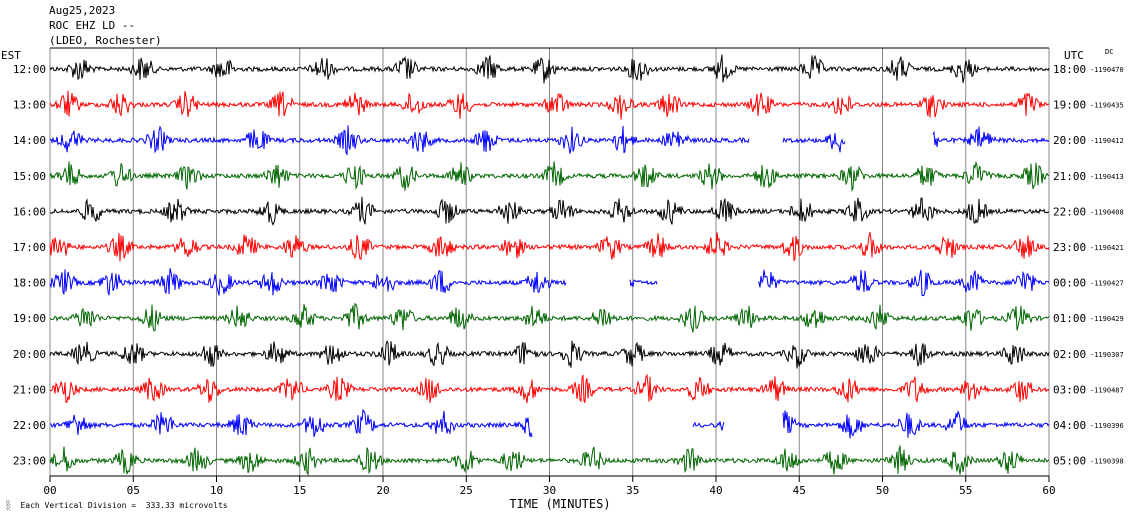  I want to click on dc-offset-label: -1190412, so click(1107, 141).